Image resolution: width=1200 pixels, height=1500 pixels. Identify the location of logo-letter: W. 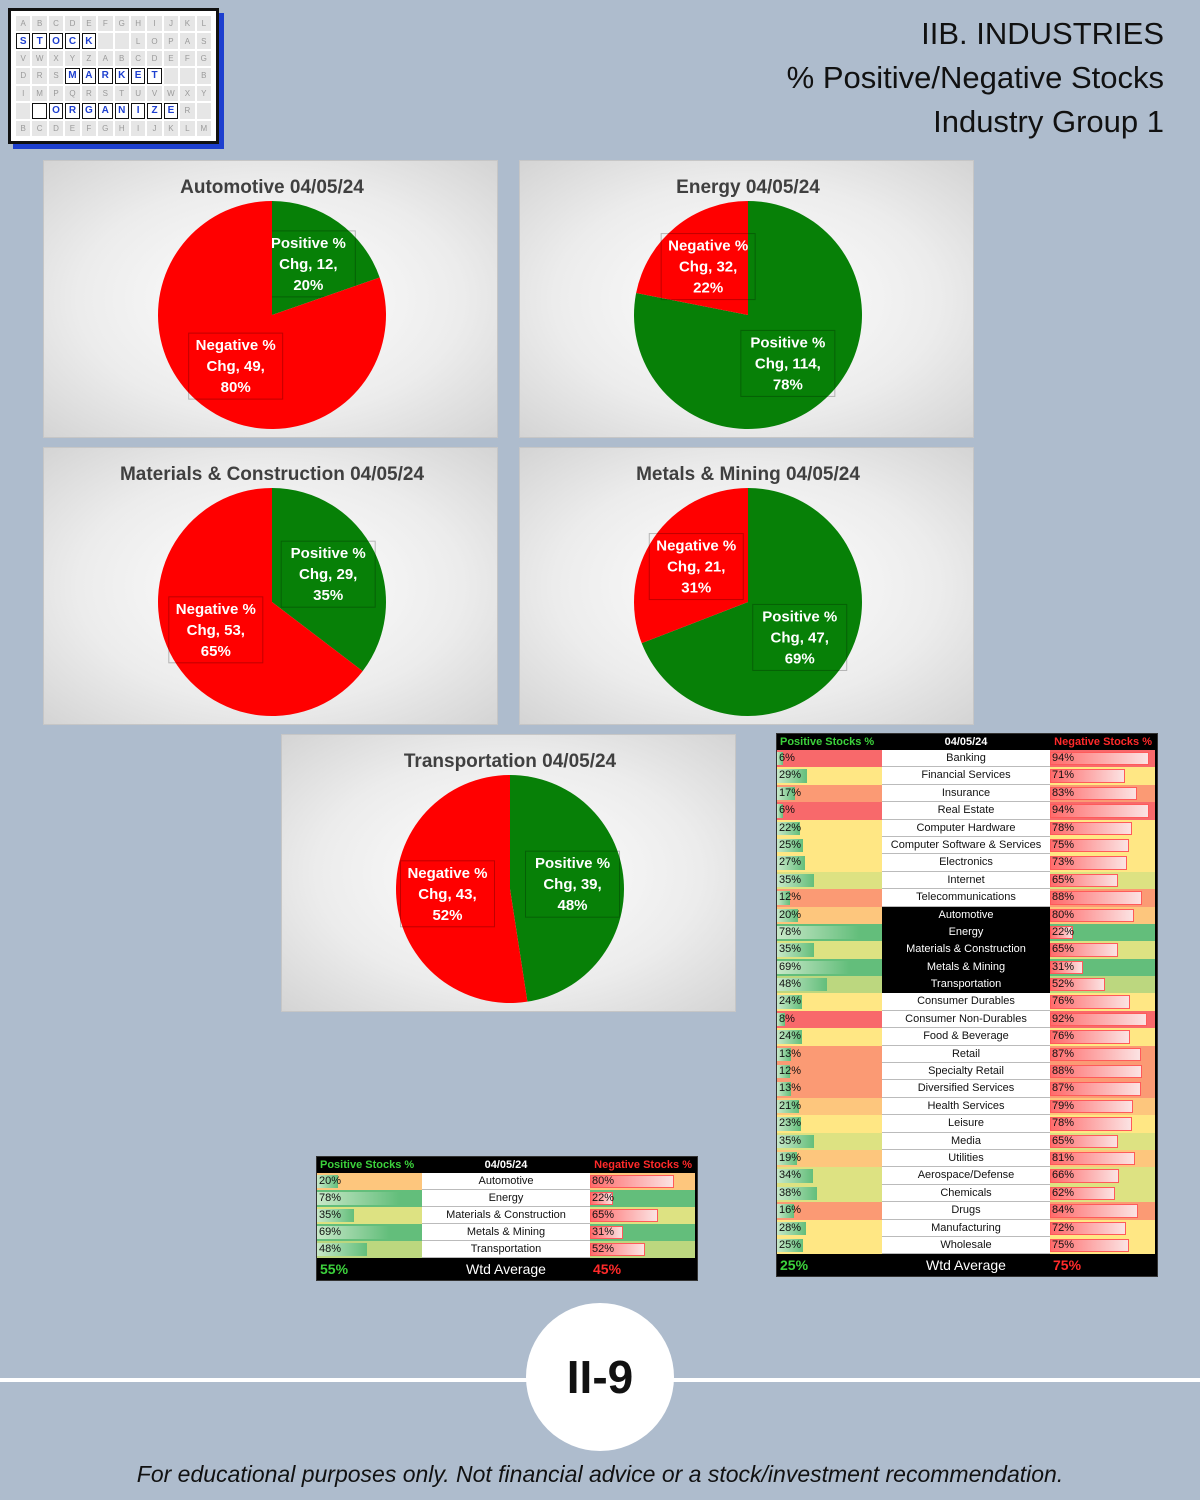
(171, 93).